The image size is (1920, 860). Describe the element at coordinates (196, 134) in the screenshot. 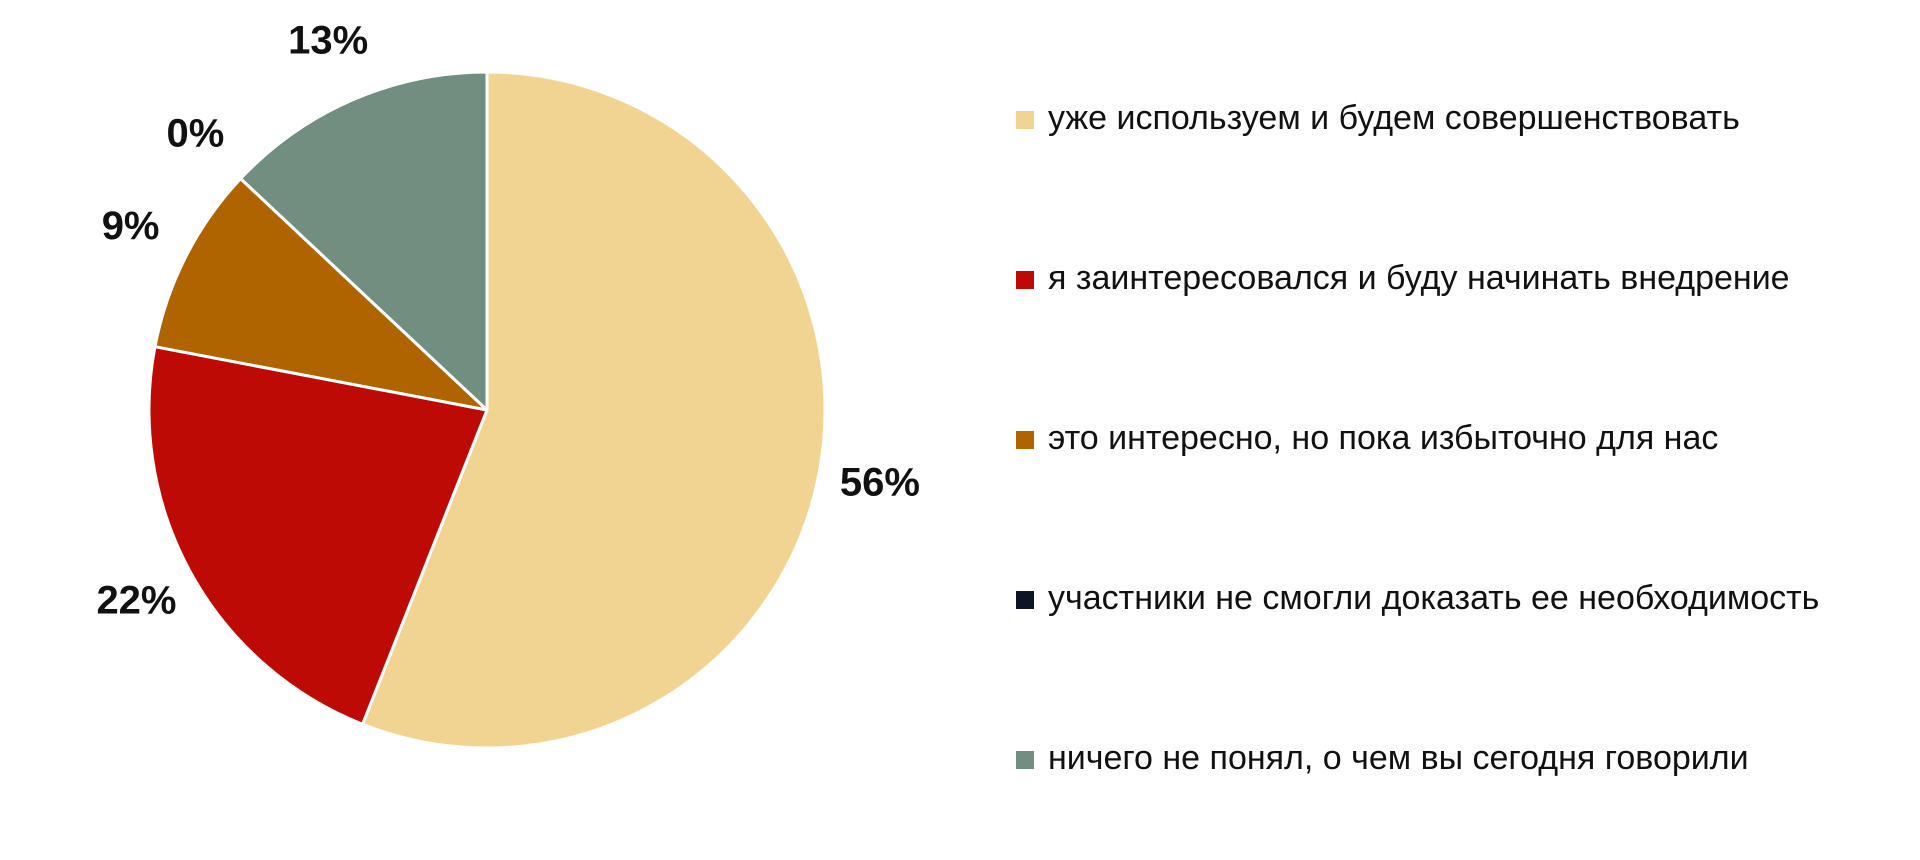

I see `data-label: 0%` at that location.